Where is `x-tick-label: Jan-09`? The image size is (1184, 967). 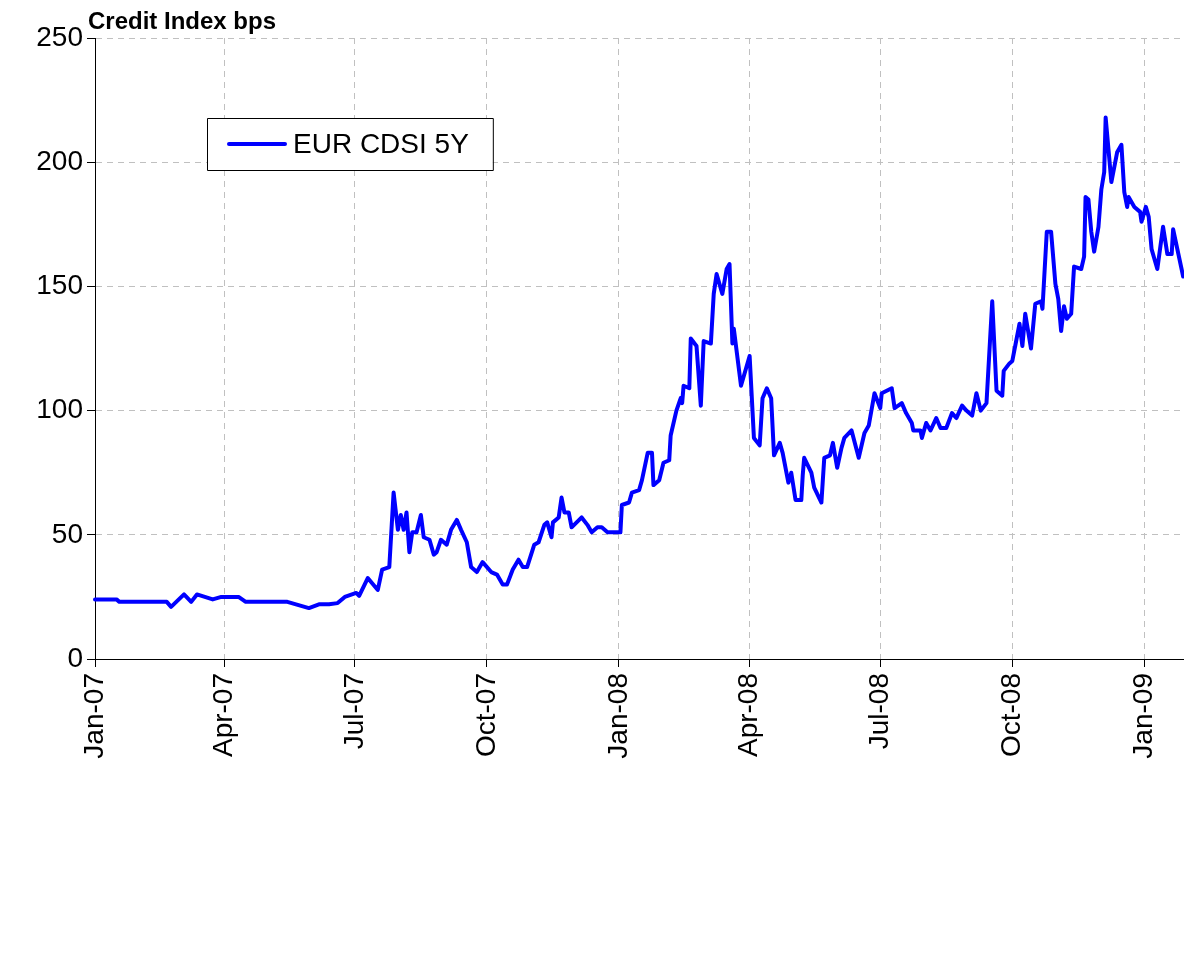
x-tick-label: Jan-09 is located at coordinates (1143, 716).